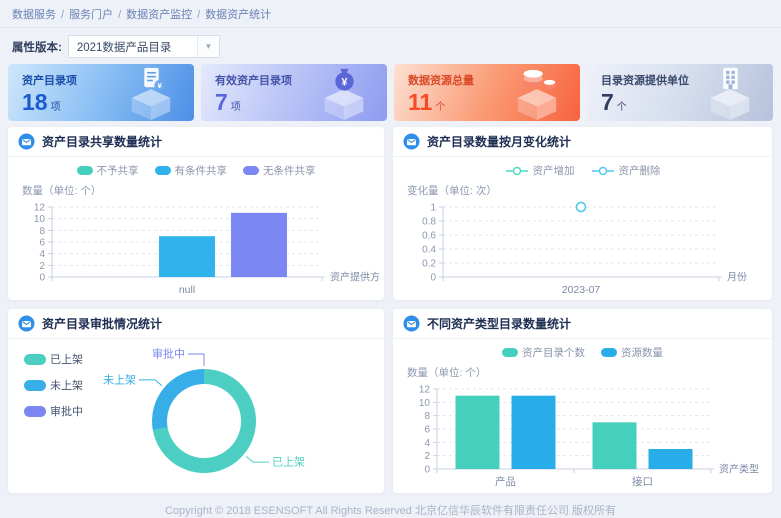  I want to click on svg-text: 1, so click(433, 208).